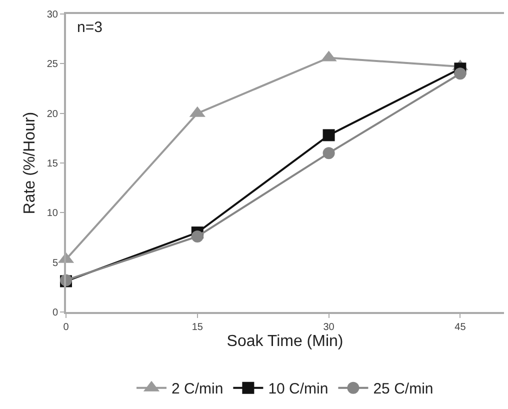 This screenshot has height=409, width=508. Describe the element at coordinates (460, 327) in the screenshot. I see `x-tick-label: 45` at that location.